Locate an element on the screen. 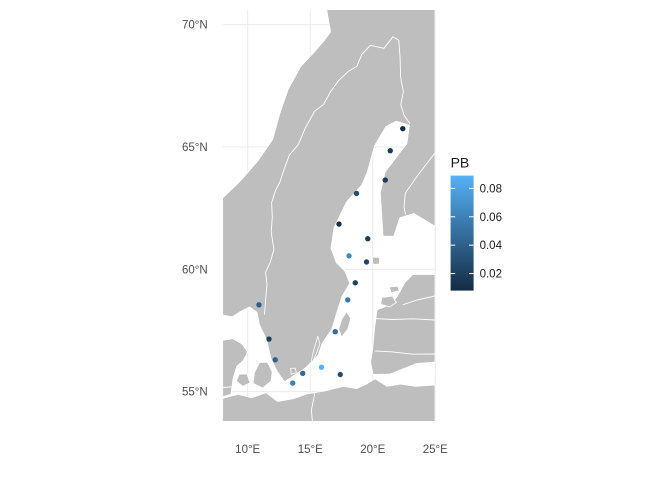  border-baltics is located at coordinates (404, 308).